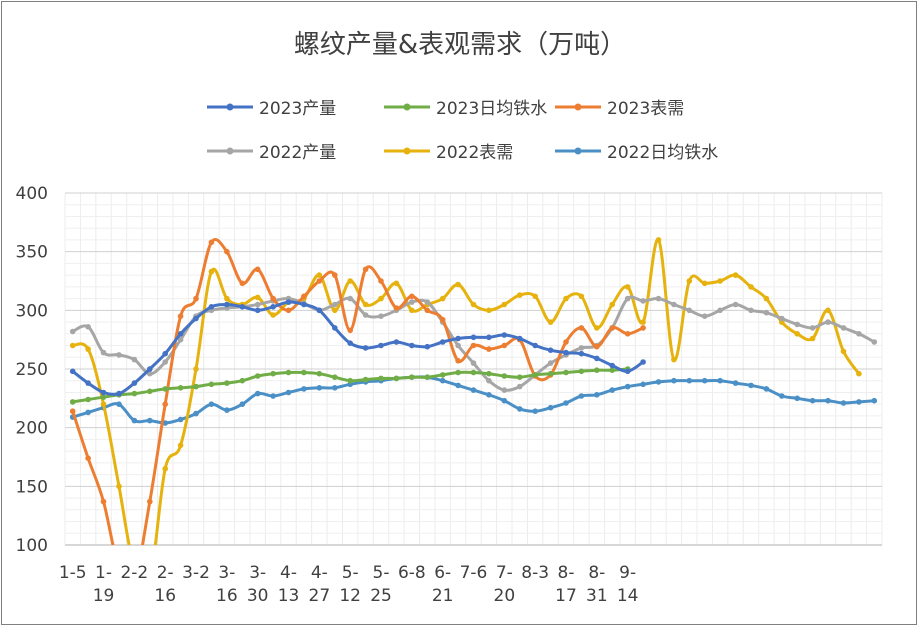  What do you see at coordinates (104, 596) in the screenshot?
I see `x-tick-label: 19` at bounding box center [104, 596].